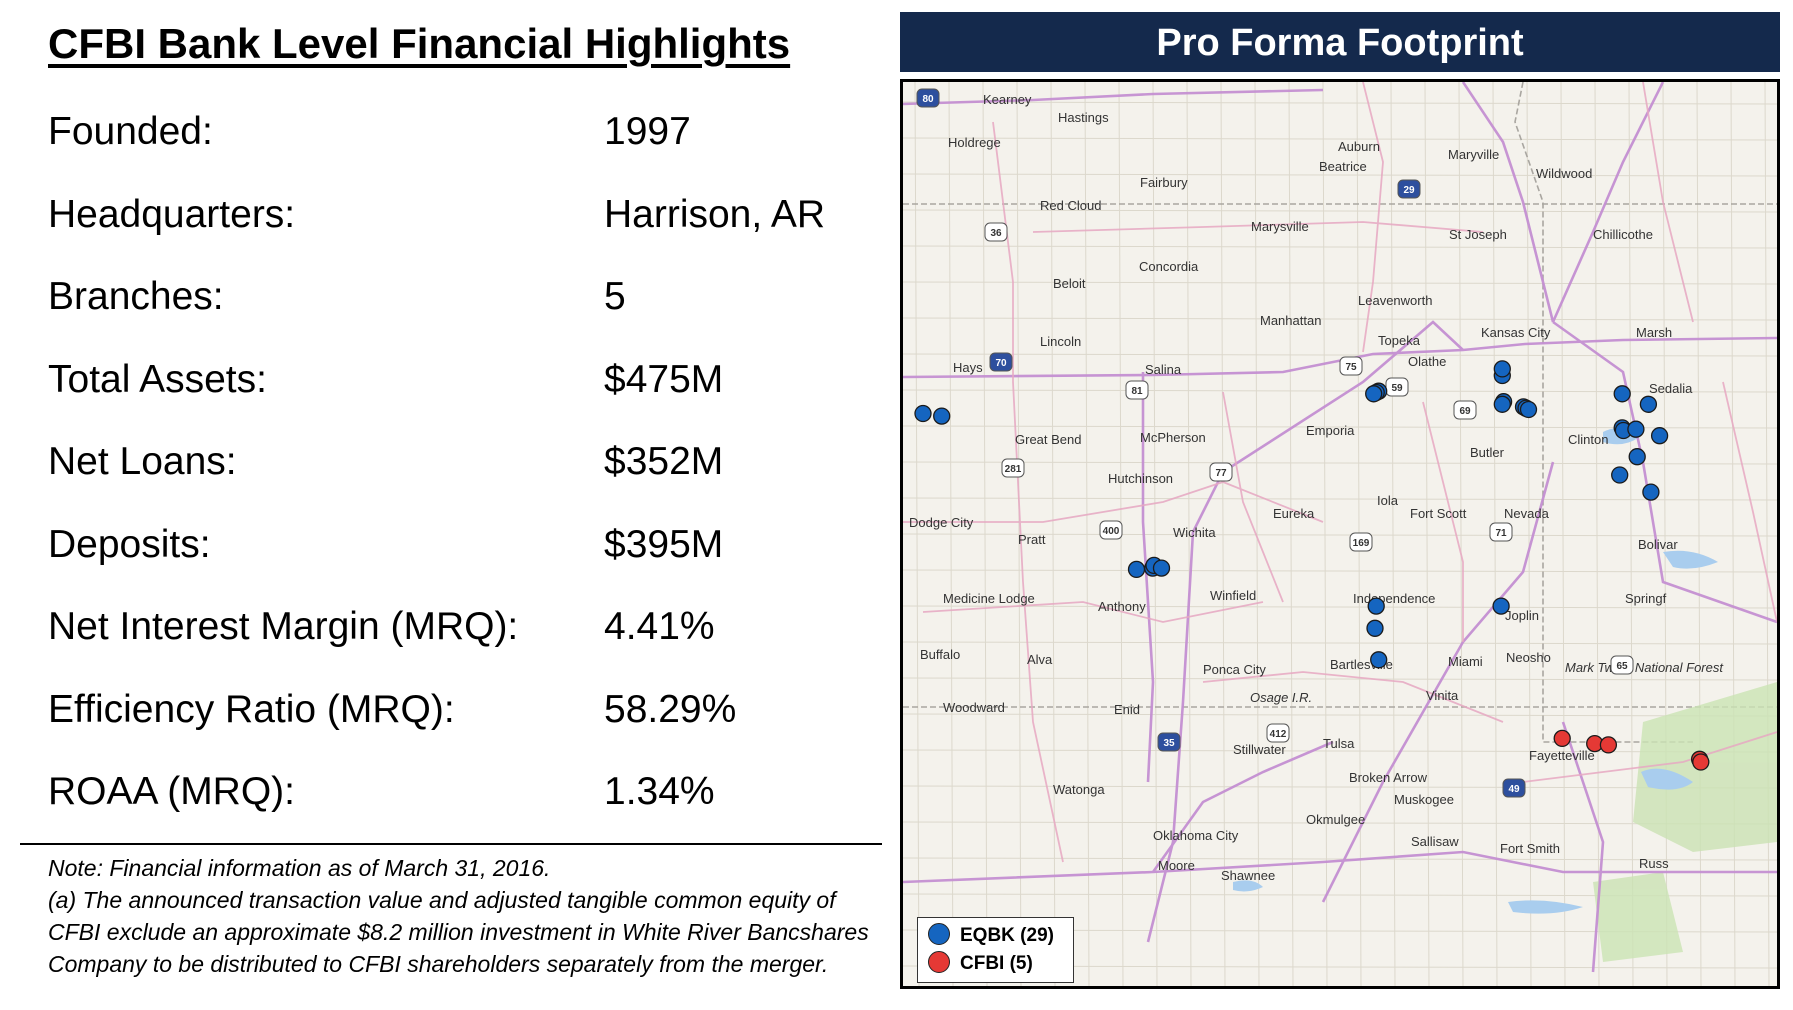 The image size is (1793, 1010). What do you see at coordinates (659, 791) in the screenshot?
I see `metric-value: 1.34%` at bounding box center [659, 791].